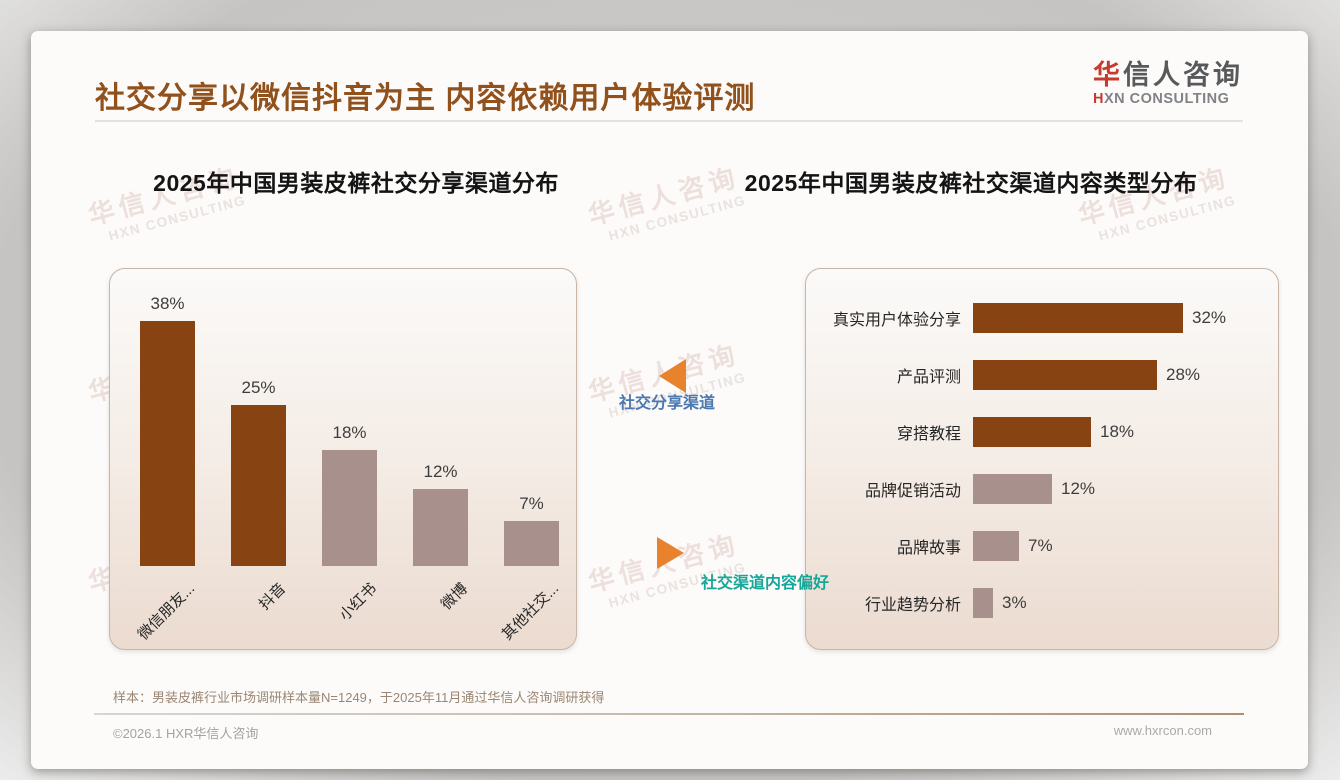 This screenshot has height=780, width=1340. What do you see at coordinates (186, 733) in the screenshot?
I see `footer-copyright: ©2026.1 HXR华信人咨询` at bounding box center [186, 733].